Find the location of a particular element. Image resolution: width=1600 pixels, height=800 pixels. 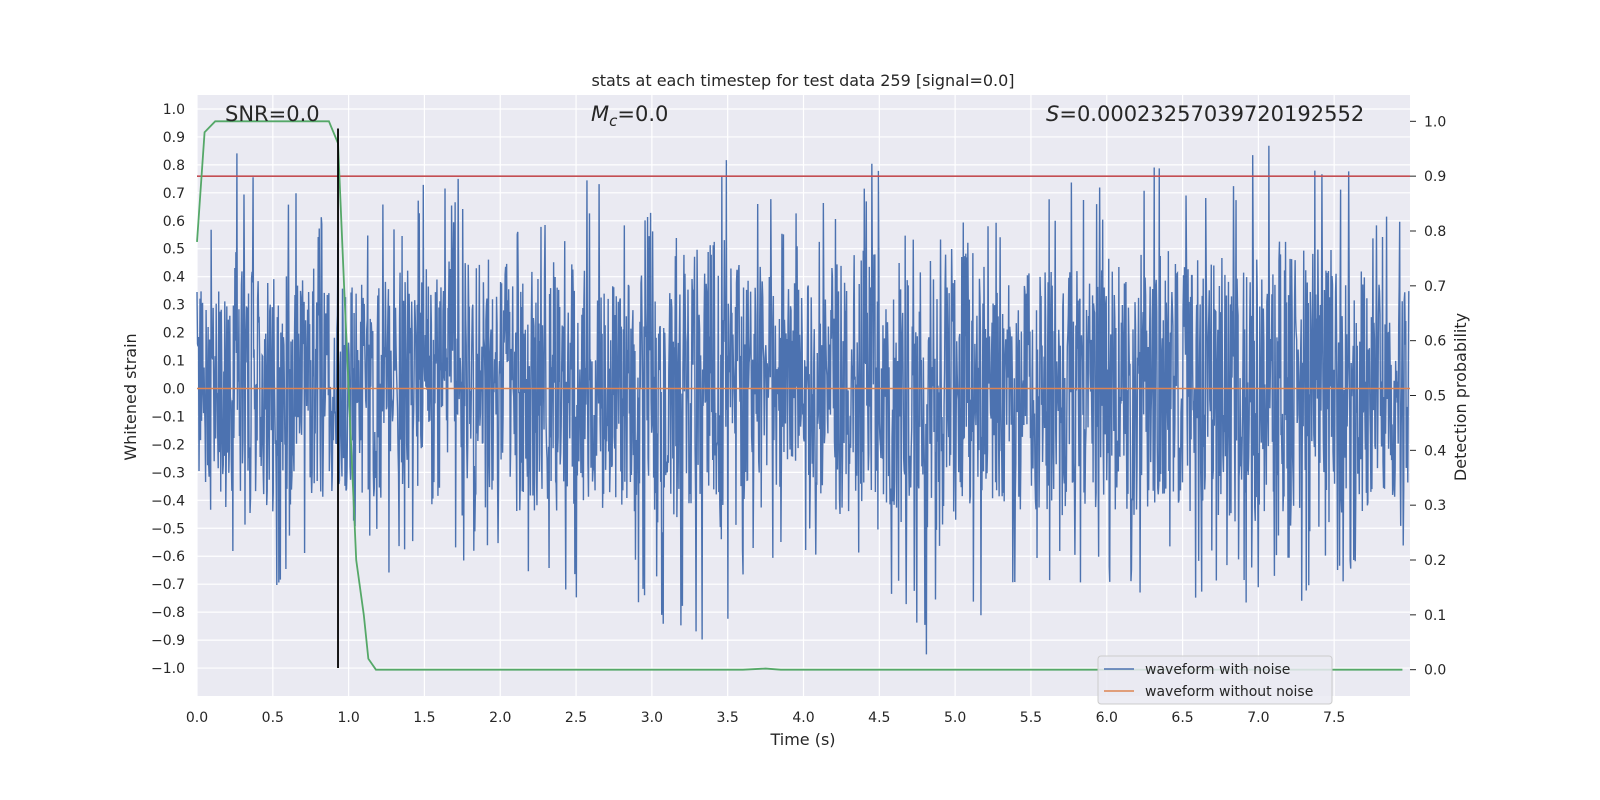

y-axis-label-left: Whitened strain is located at coordinates (130, 396).